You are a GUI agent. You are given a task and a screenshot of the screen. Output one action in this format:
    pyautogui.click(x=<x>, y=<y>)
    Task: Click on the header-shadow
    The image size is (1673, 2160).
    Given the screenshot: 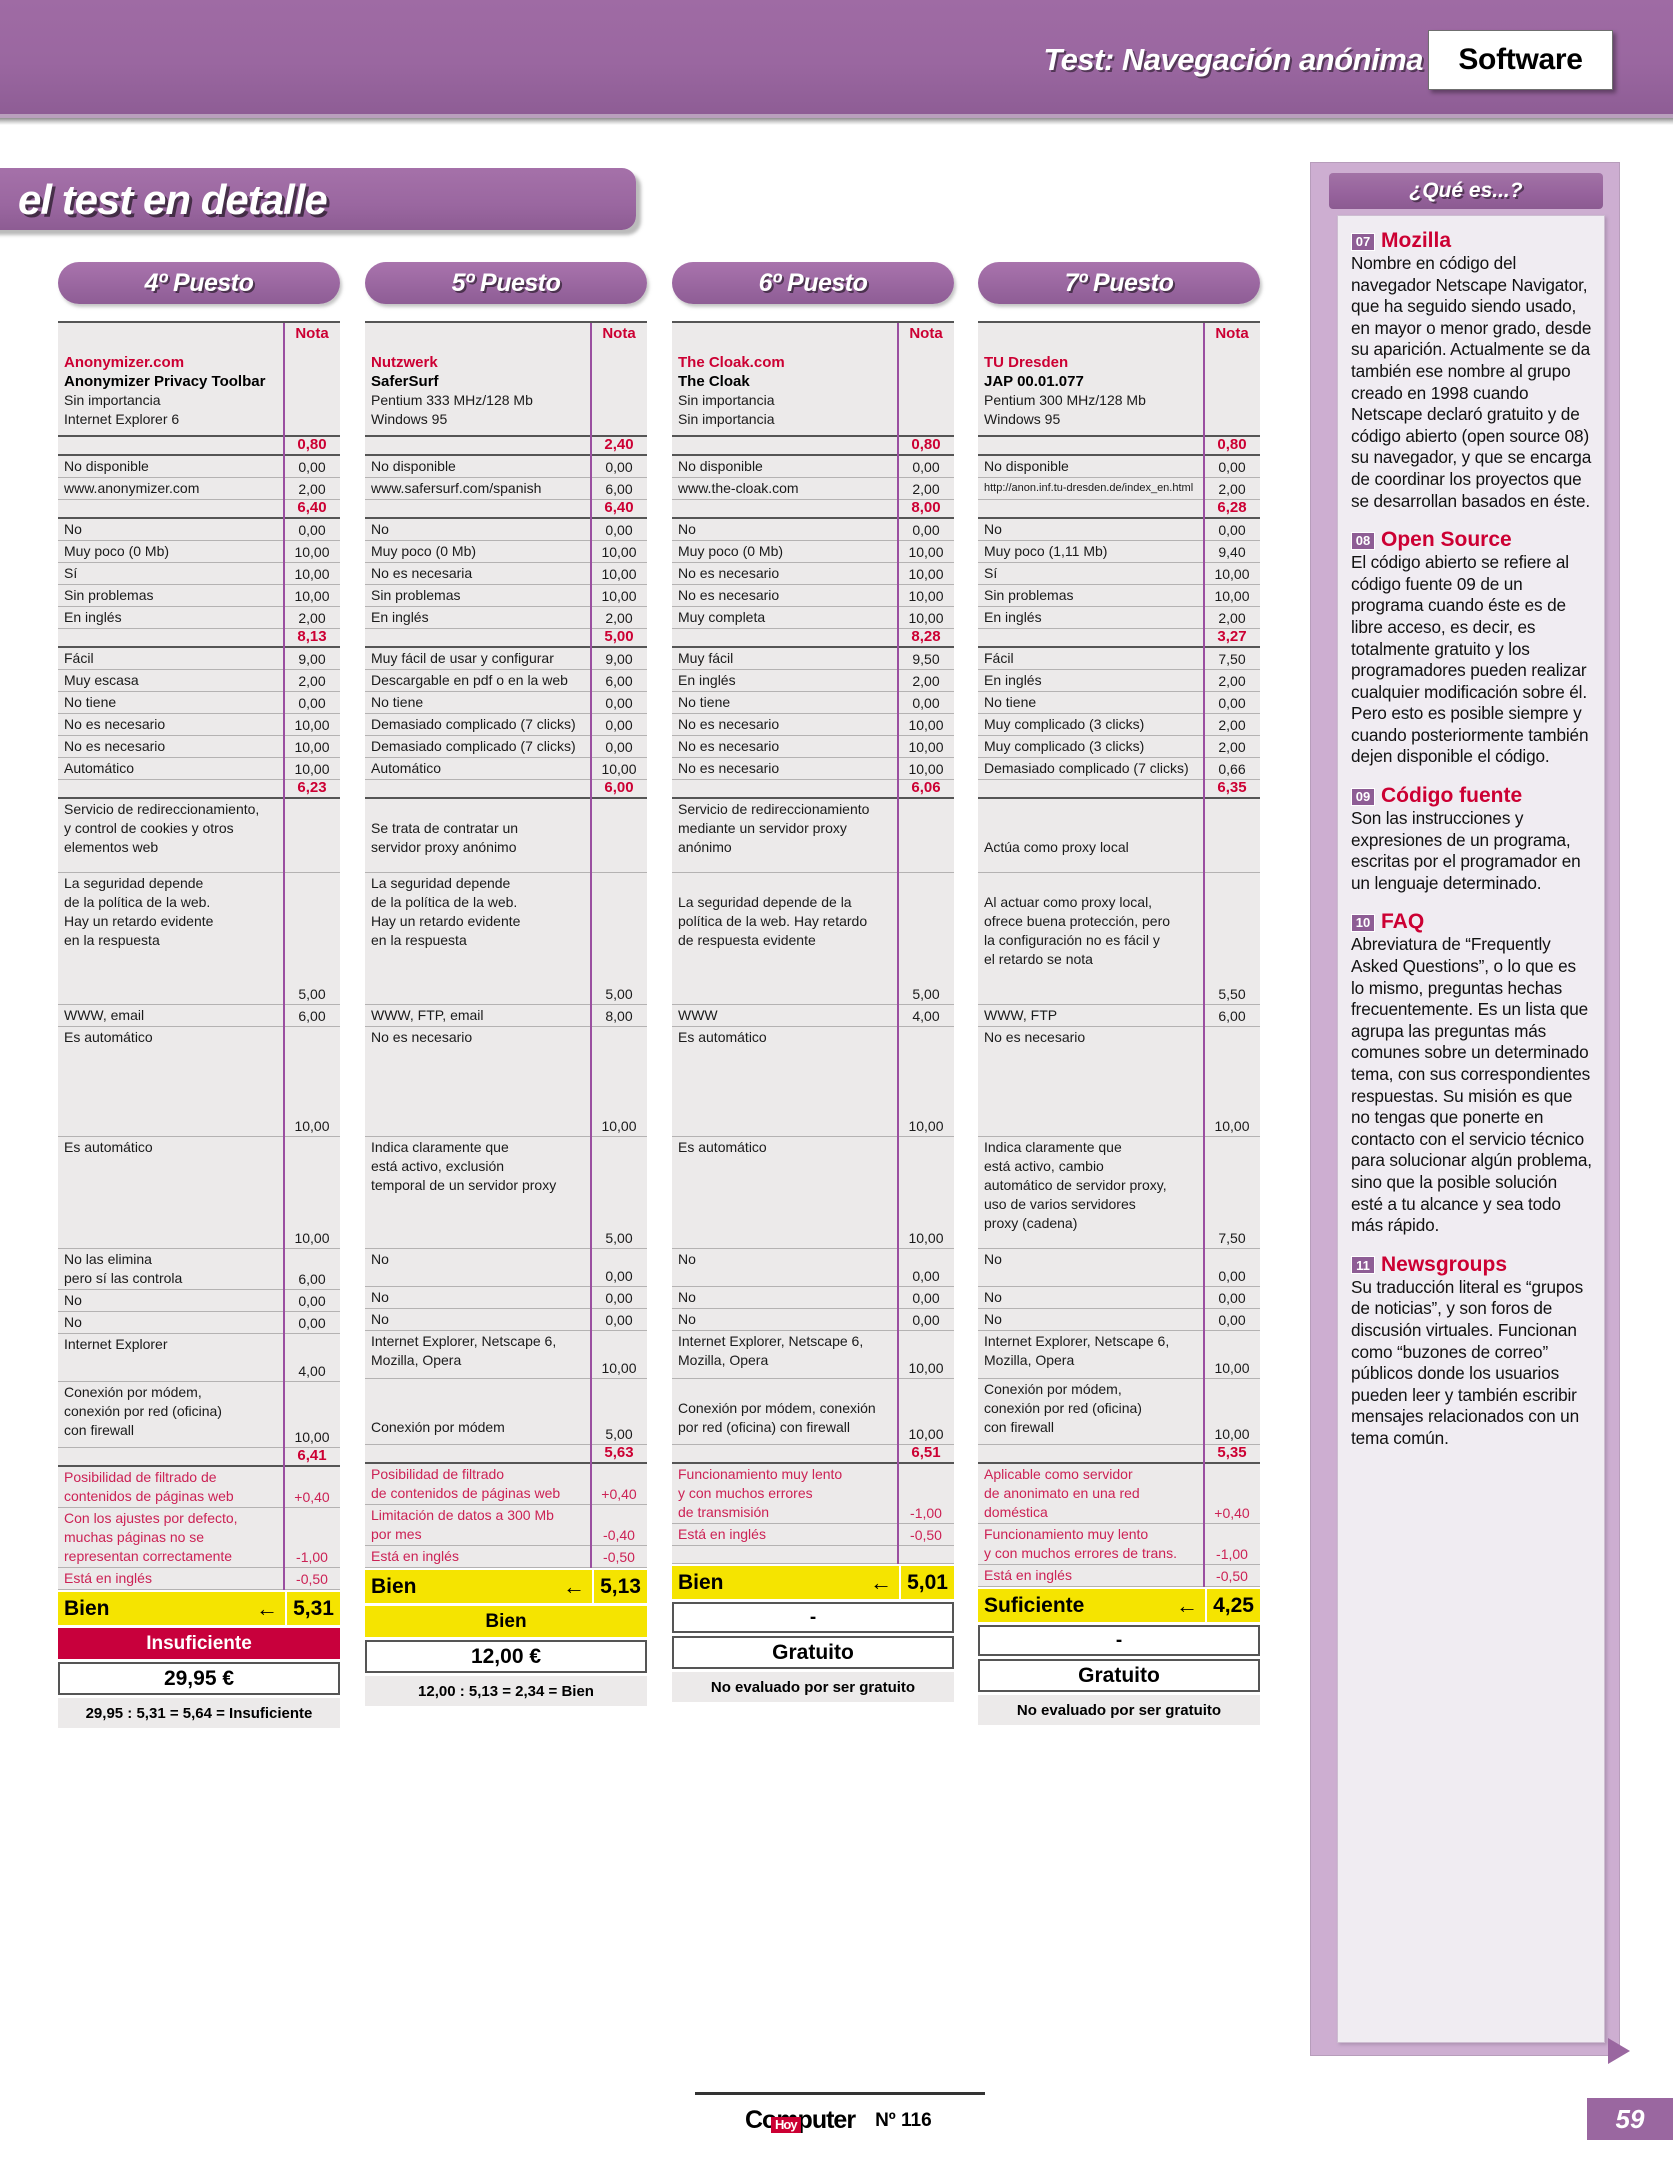 What is the action you would take?
    pyautogui.click(x=836, y=121)
    